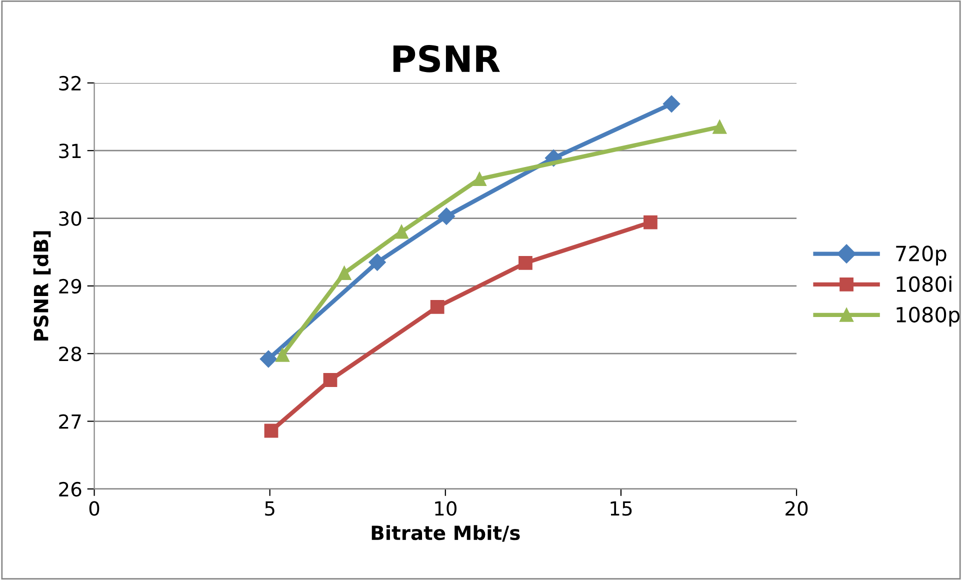  Describe the element at coordinates (70, 83) in the screenshot. I see `y-tick-label: 32` at that location.